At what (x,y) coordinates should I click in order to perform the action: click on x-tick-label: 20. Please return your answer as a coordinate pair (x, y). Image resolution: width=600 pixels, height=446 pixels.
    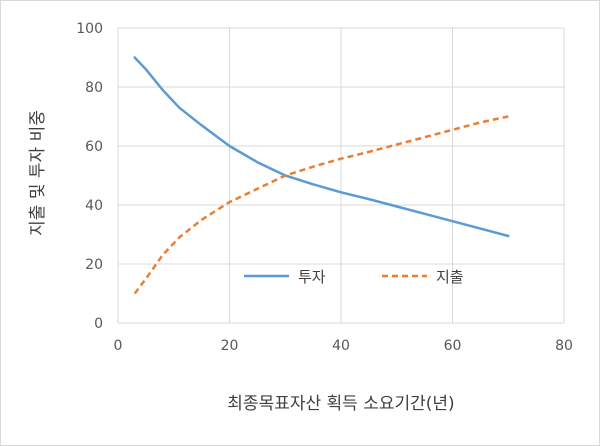
    Looking at the image, I should click on (230, 346).